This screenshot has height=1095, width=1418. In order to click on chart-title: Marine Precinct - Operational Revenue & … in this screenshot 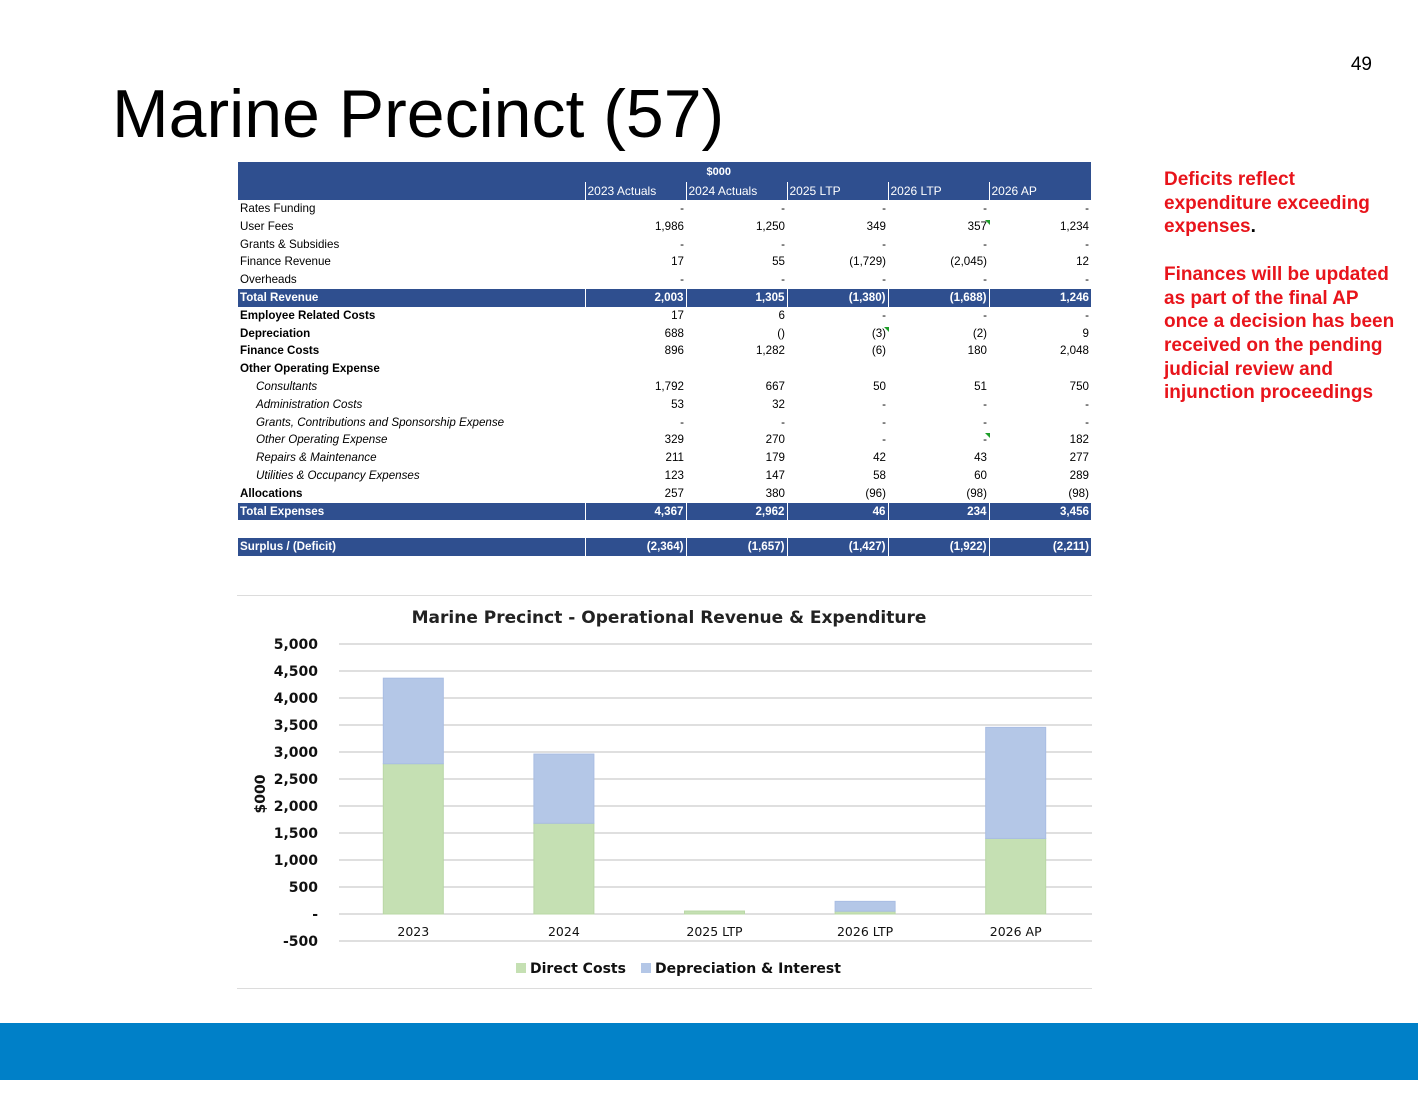, I will do `click(669, 618)`.